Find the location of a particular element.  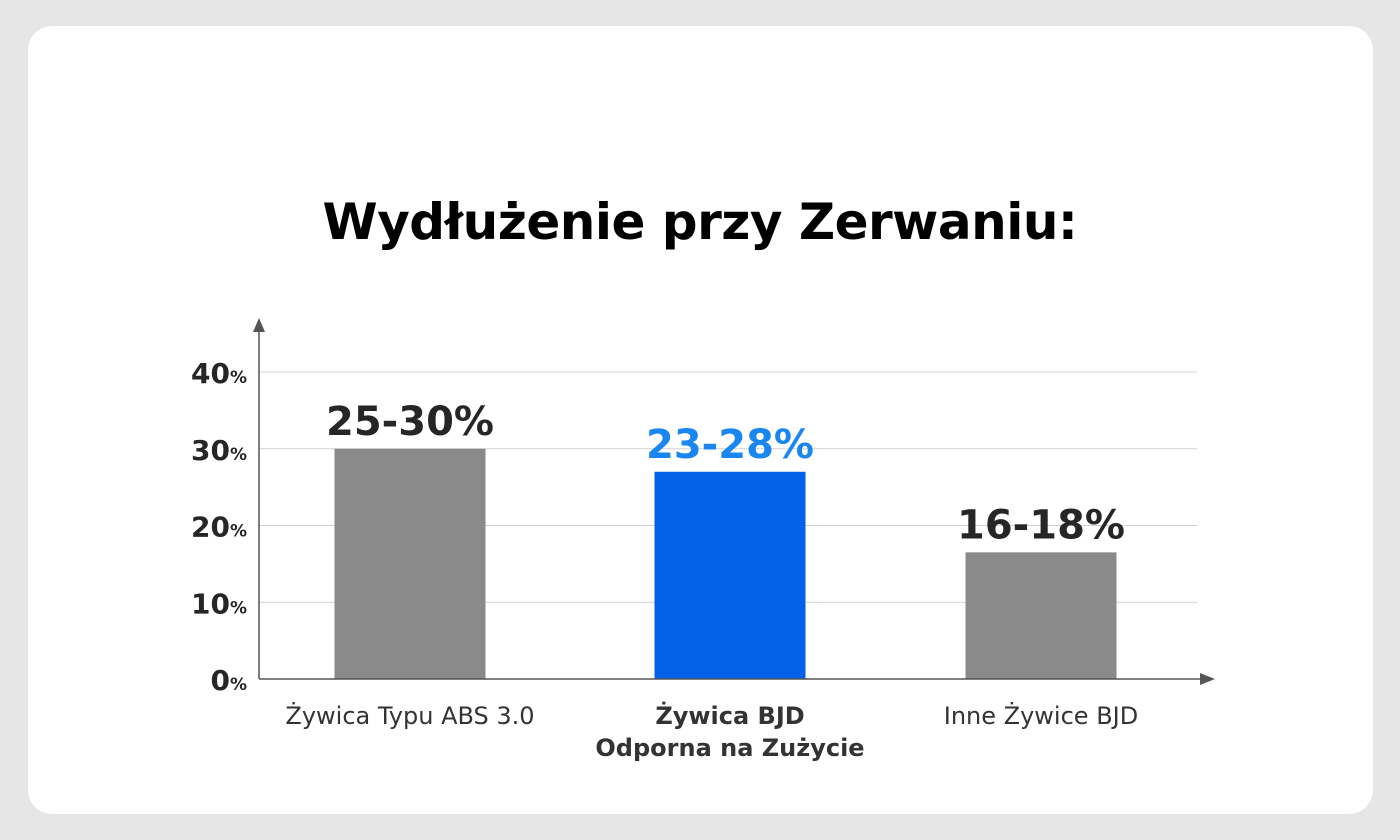

x-category-label: Żywica BJD is located at coordinates (729, 715).